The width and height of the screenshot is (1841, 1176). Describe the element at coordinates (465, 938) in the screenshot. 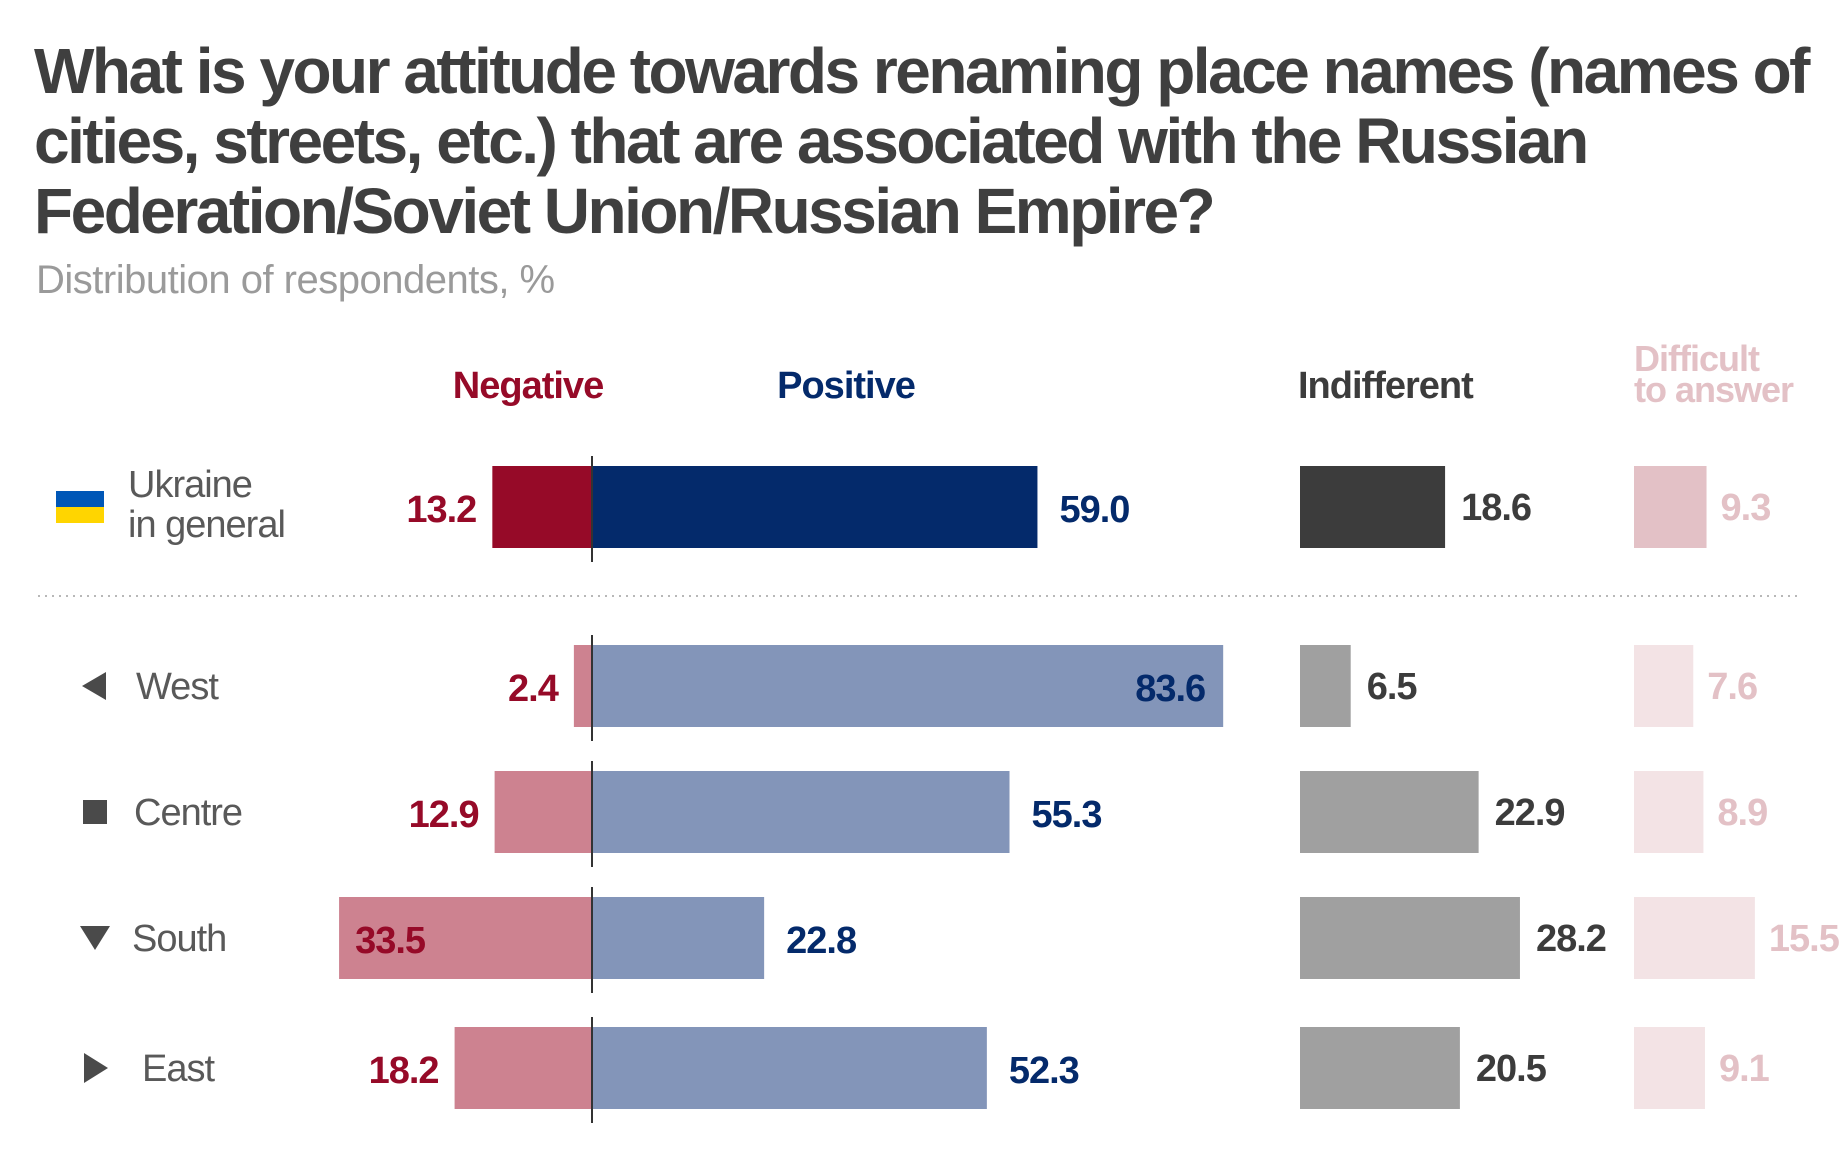

I see `bar-negative-south` at that location.